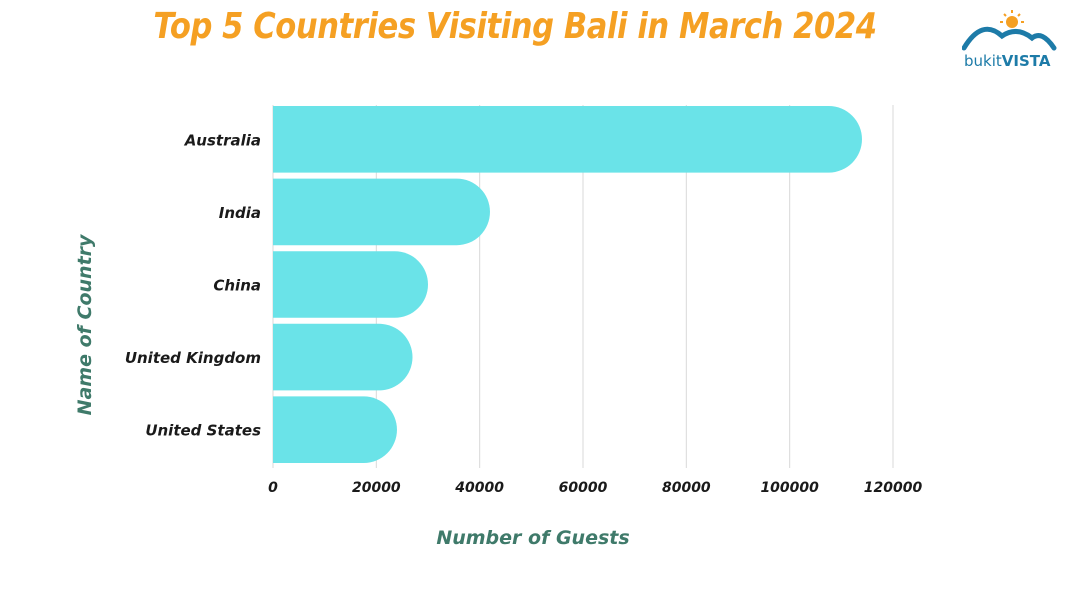  Describe the element at coordinates (335, 429) in the screenshot. I see `bar-united-states` at that location.